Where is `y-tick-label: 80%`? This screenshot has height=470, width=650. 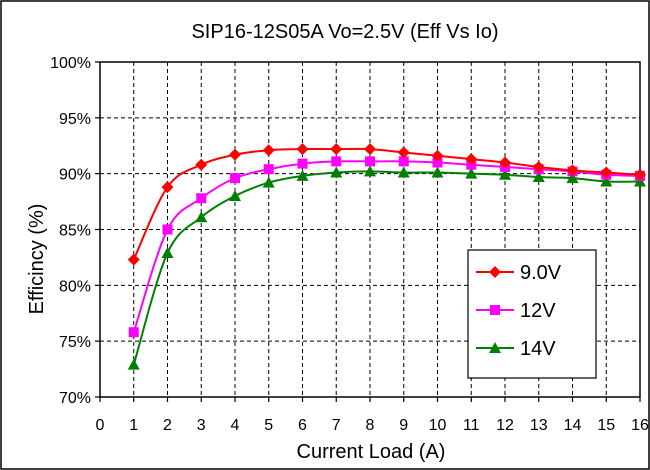 y-tick-label: 80% is located at coordinates (75, 286).